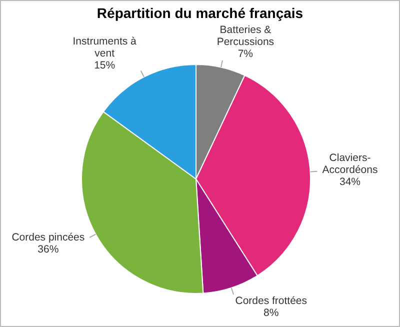 This screenshot has height=327, width=400. What do you see at coordinates (246, 54) in the screenshot?
I see `data-label: 7%` at bounding box center [246, 54].